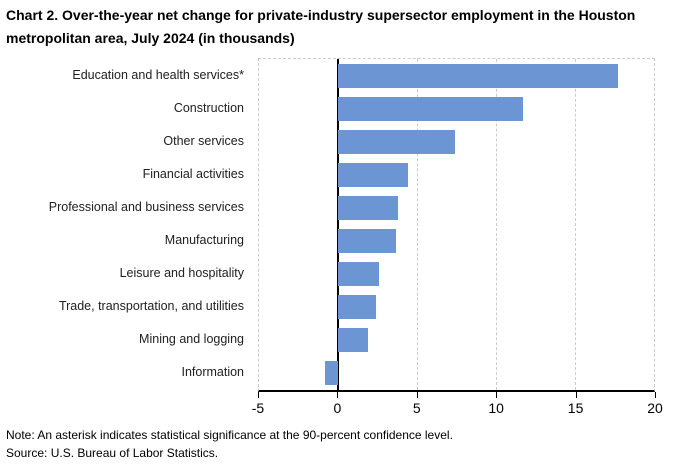  Describe the element at coordinates (655, 408) in the screenshot. I see `x-axis-tick-label: 20` at that location.